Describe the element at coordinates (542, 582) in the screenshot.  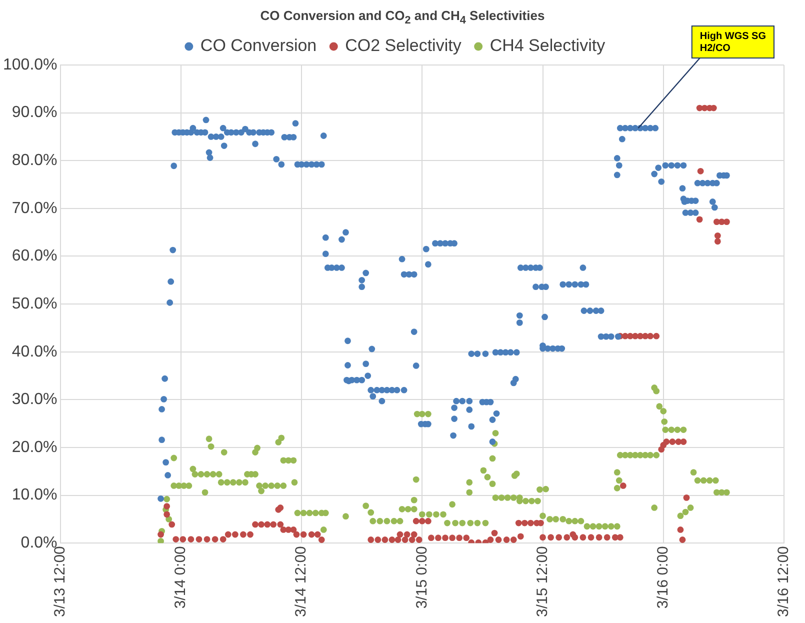
I see `x-tick-label: 3/15 12:00` at that location.